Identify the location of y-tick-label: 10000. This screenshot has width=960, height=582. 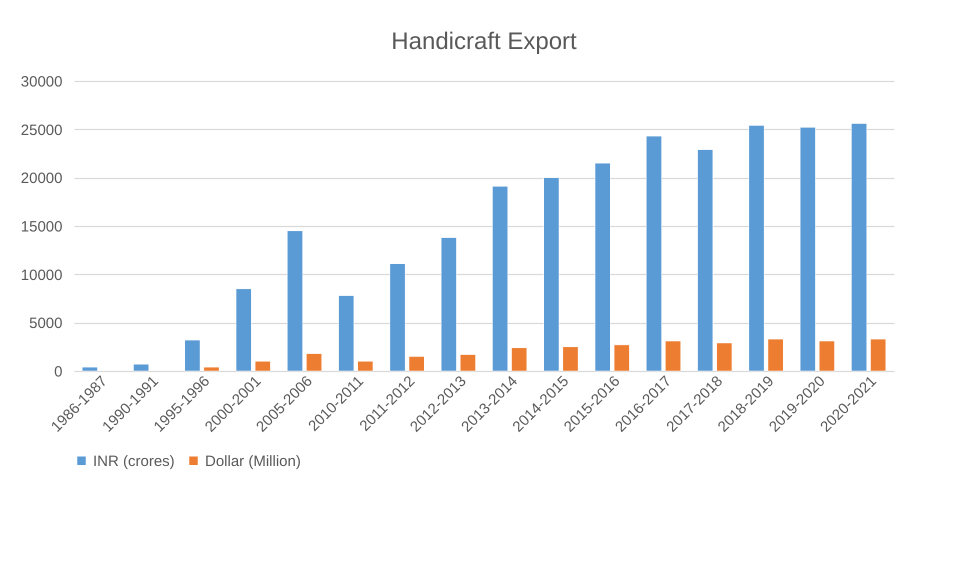
(41, 275).